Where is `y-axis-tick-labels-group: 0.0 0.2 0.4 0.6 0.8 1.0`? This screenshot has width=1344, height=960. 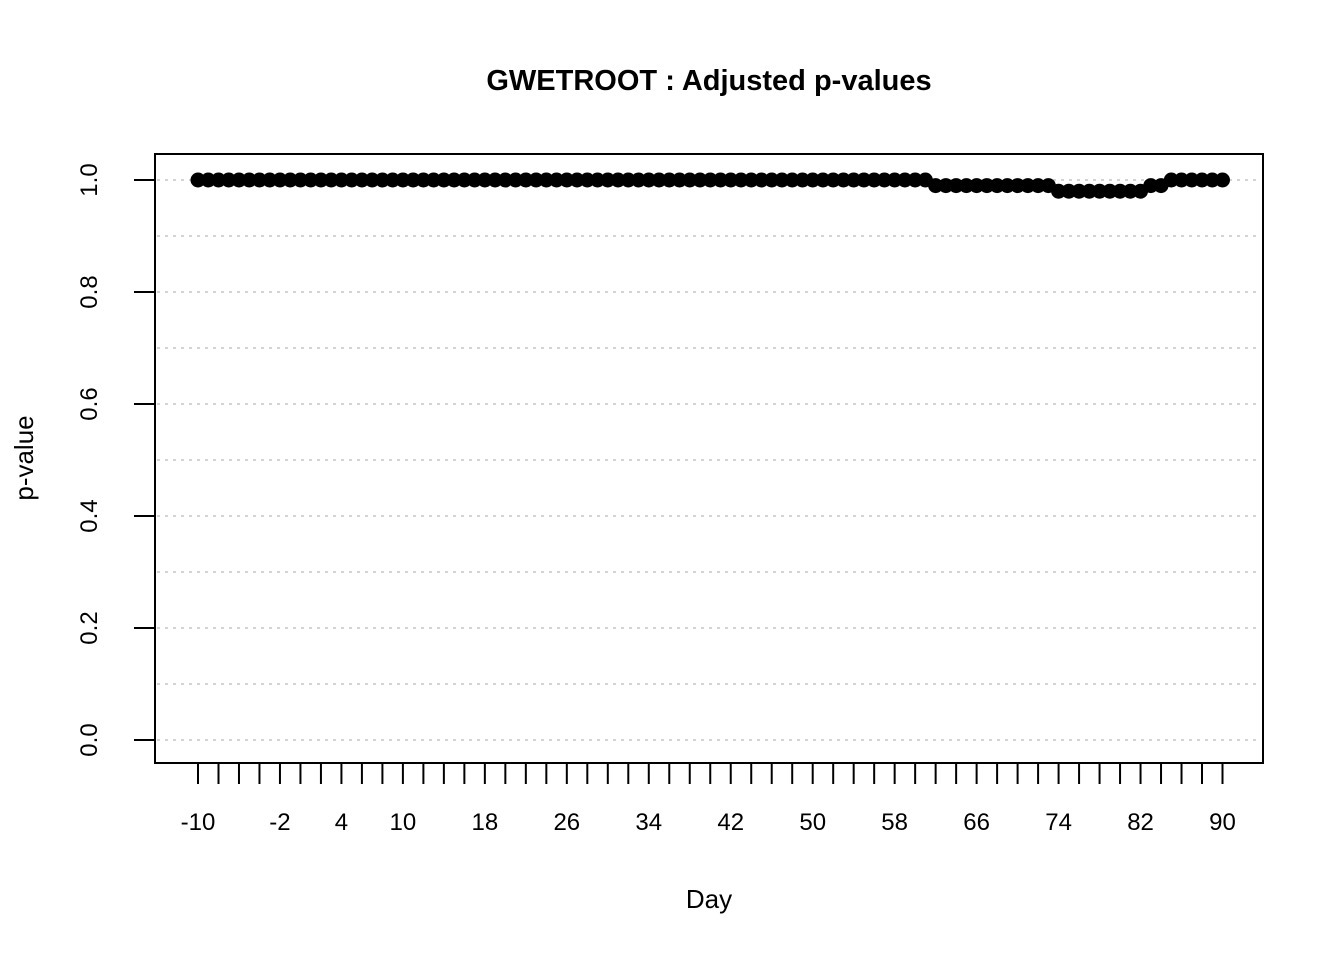
y-axis-tick-labels-group: 0.0 0.2 0.4 0.6 0.8 1.0 is located at coordinates (89, 459).